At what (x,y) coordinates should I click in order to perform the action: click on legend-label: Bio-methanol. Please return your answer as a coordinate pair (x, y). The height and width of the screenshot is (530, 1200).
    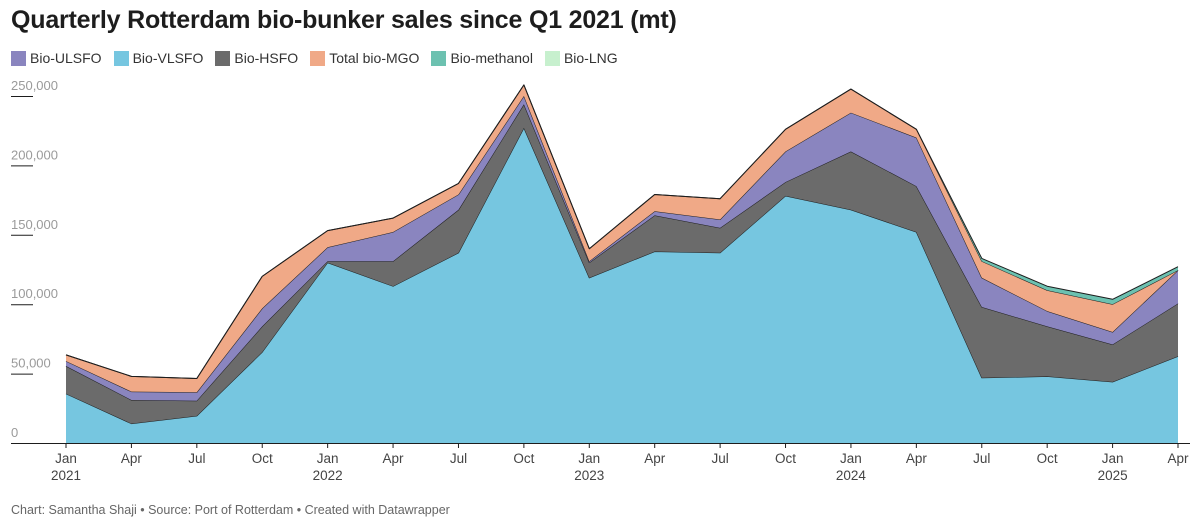
    Looking at the image, I should click on (491, 58).